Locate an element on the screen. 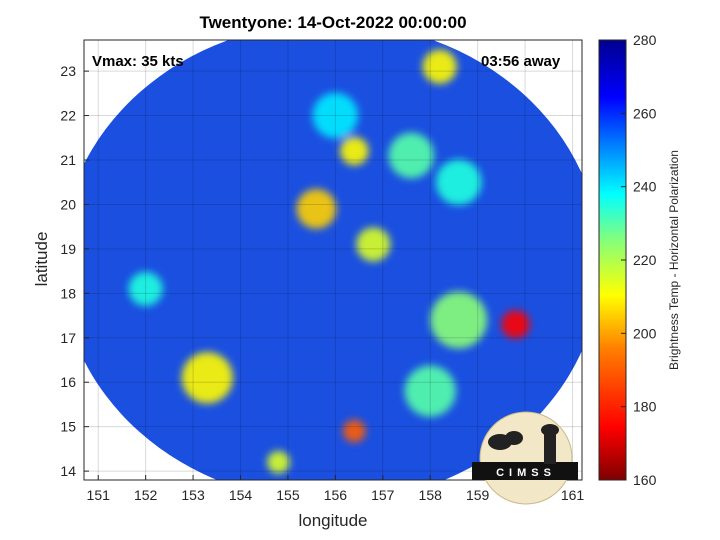  y-tick-label: 21 is located at coordinates (68, 160).